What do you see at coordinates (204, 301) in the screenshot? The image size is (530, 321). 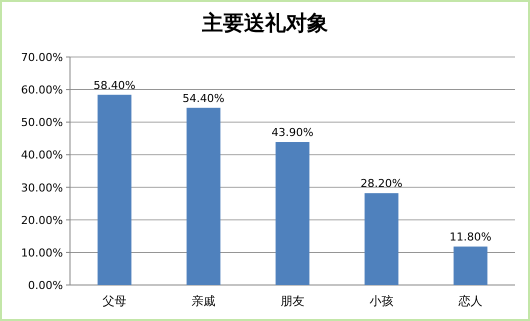 I see `x-tick-label: 亲戚` at bounding box center [204, 301].